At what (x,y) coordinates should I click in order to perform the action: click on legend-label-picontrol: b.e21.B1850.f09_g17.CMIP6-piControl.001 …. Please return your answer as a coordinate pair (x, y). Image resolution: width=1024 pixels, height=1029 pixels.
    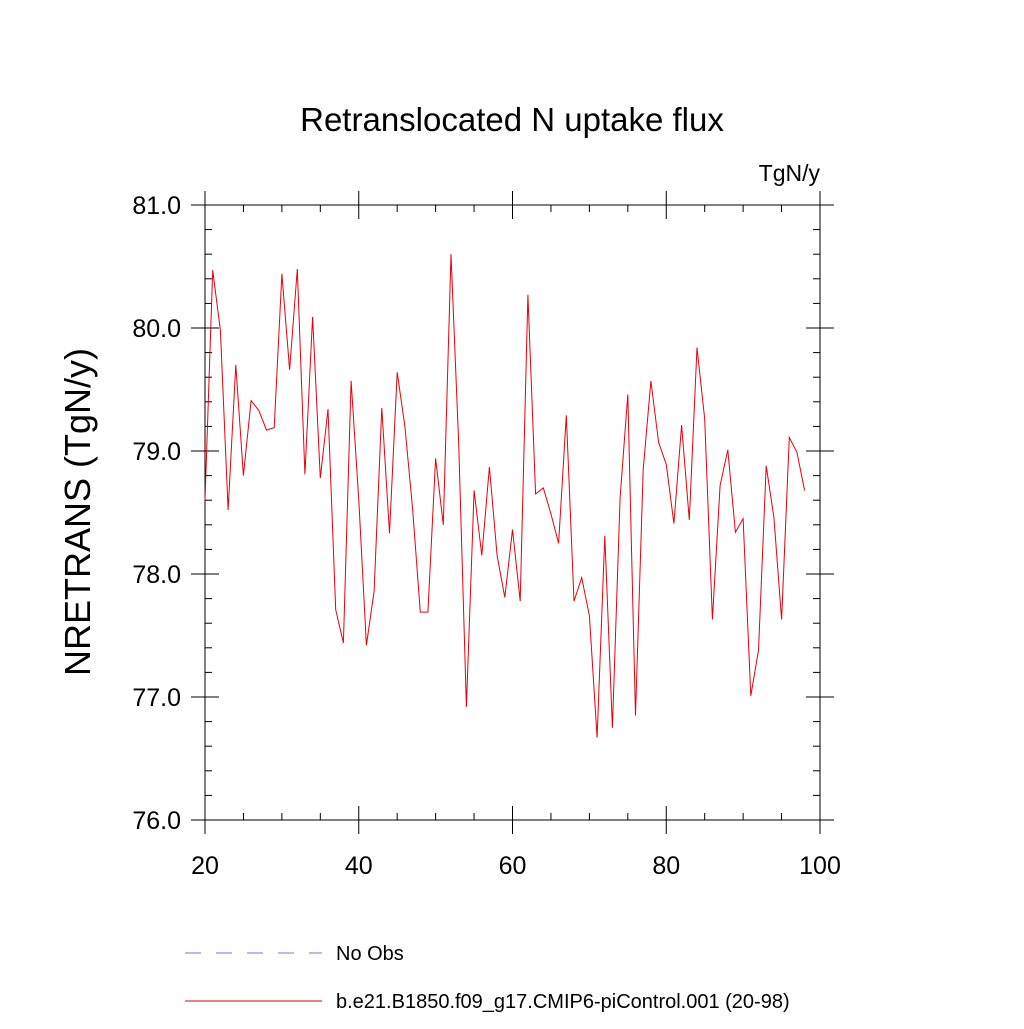
    Looking at the image, I should click on (563, 1002).